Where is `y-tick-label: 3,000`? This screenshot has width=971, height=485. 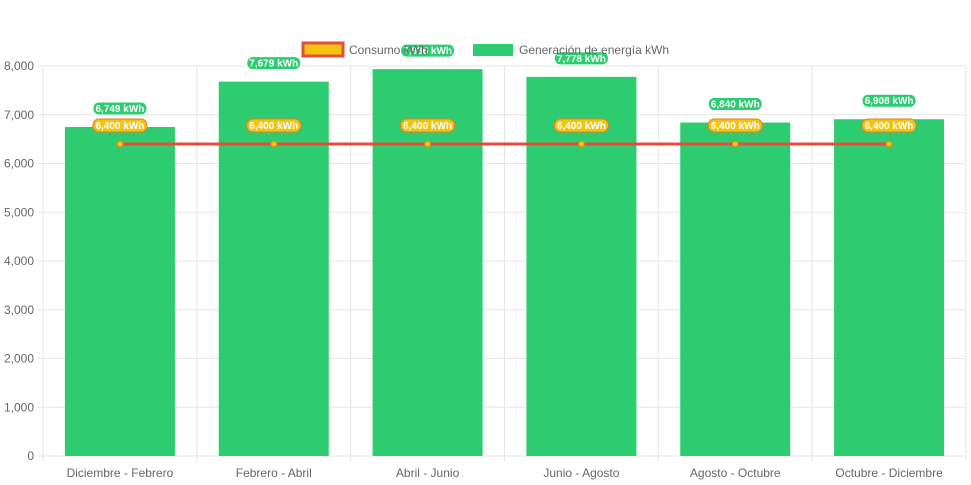 y-tick-label: 3,000 is located at coordinates (19, 310).